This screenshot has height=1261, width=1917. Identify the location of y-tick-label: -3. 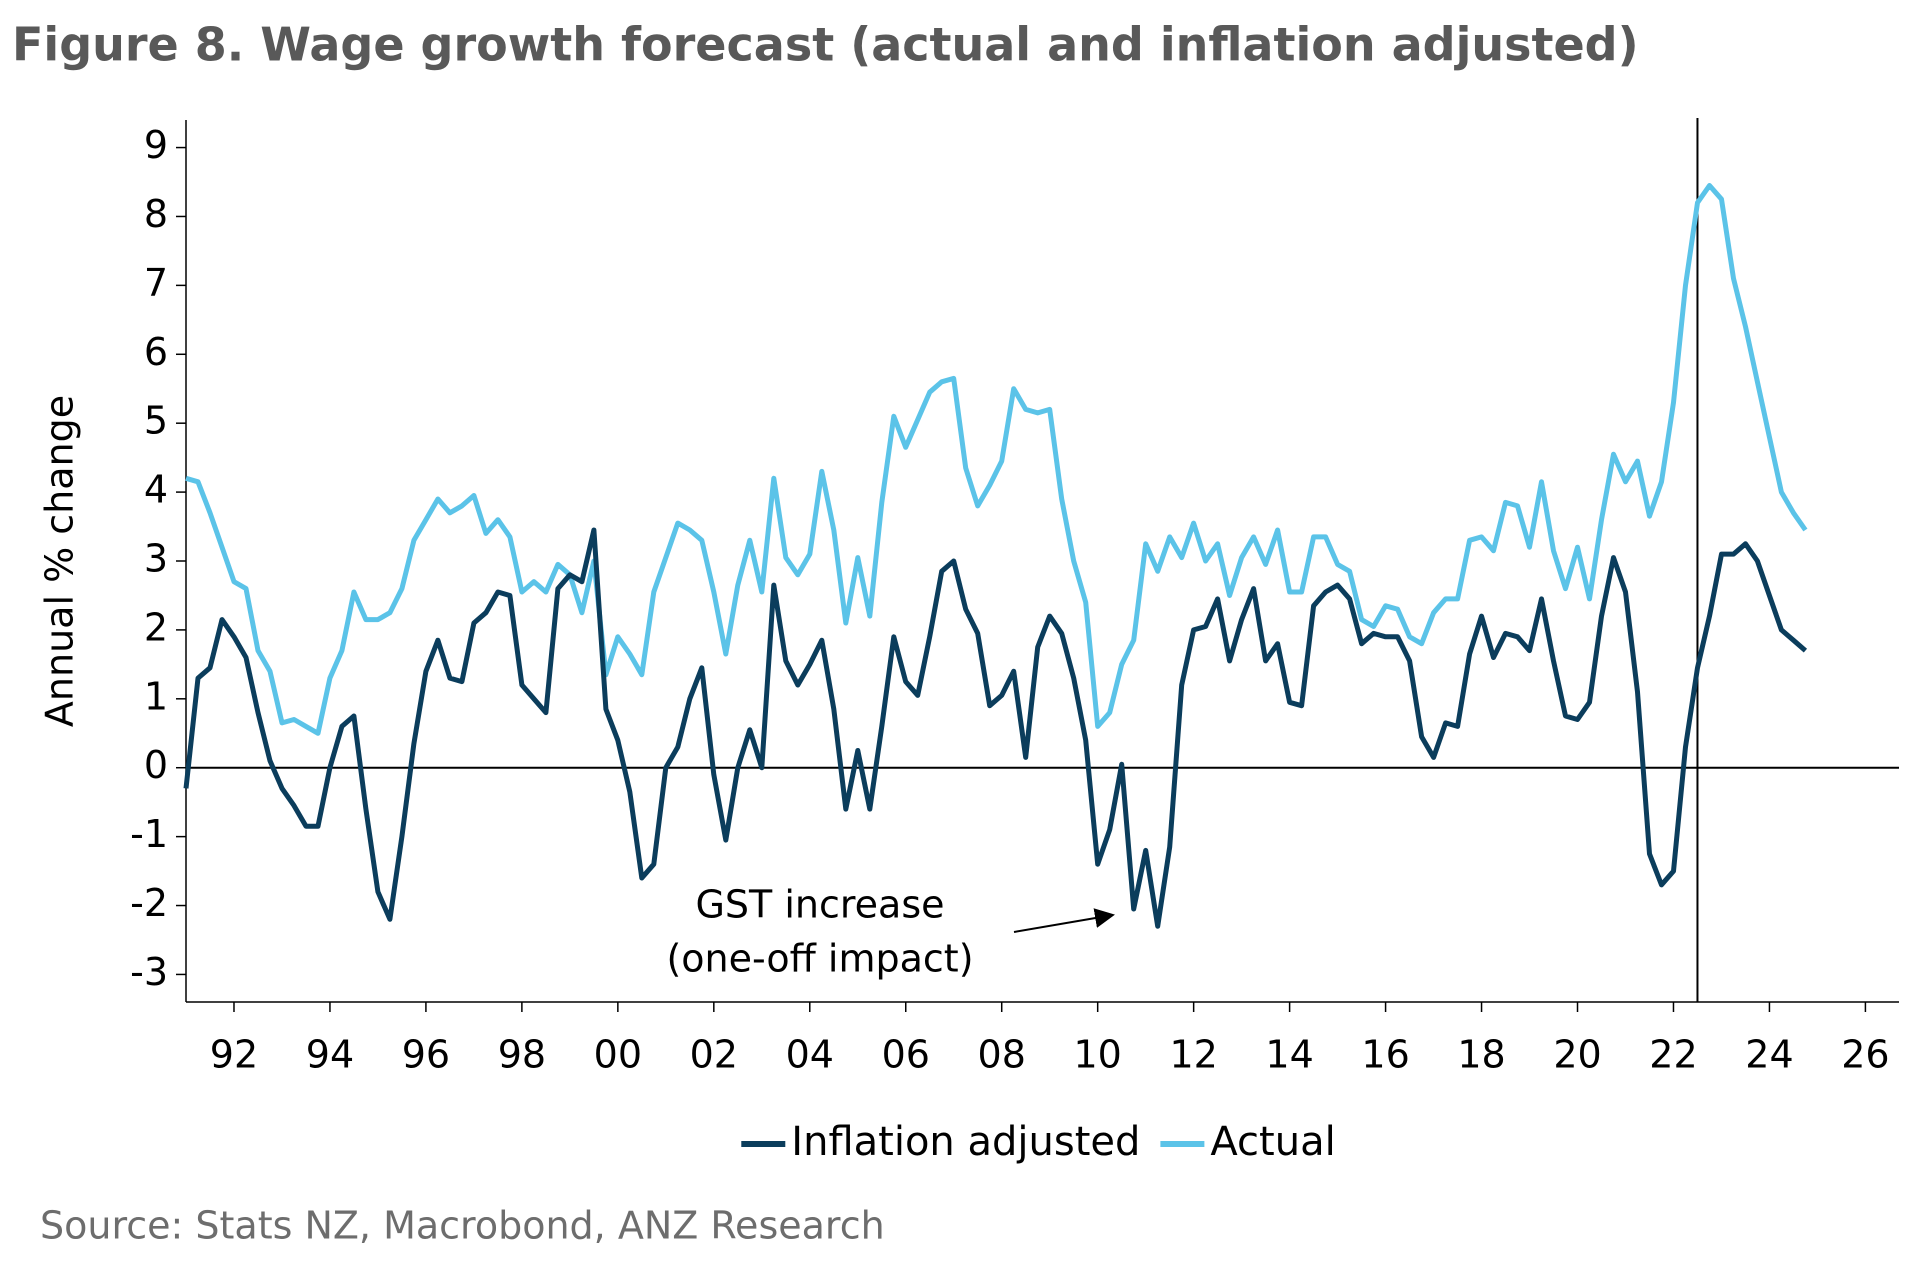
(149, 972).